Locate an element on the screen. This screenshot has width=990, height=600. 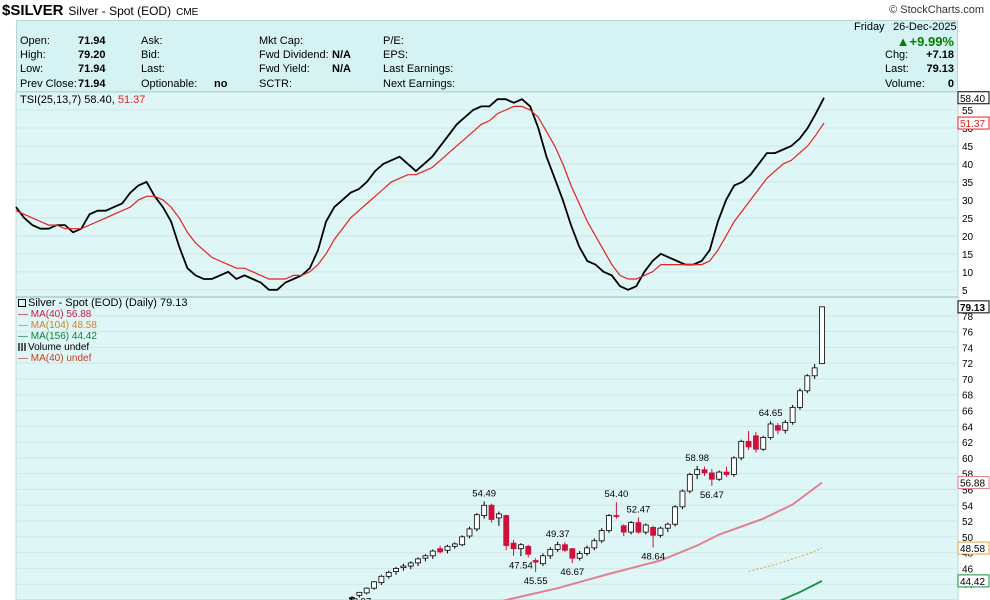
ma104-line is located at coordinates (785, 560).